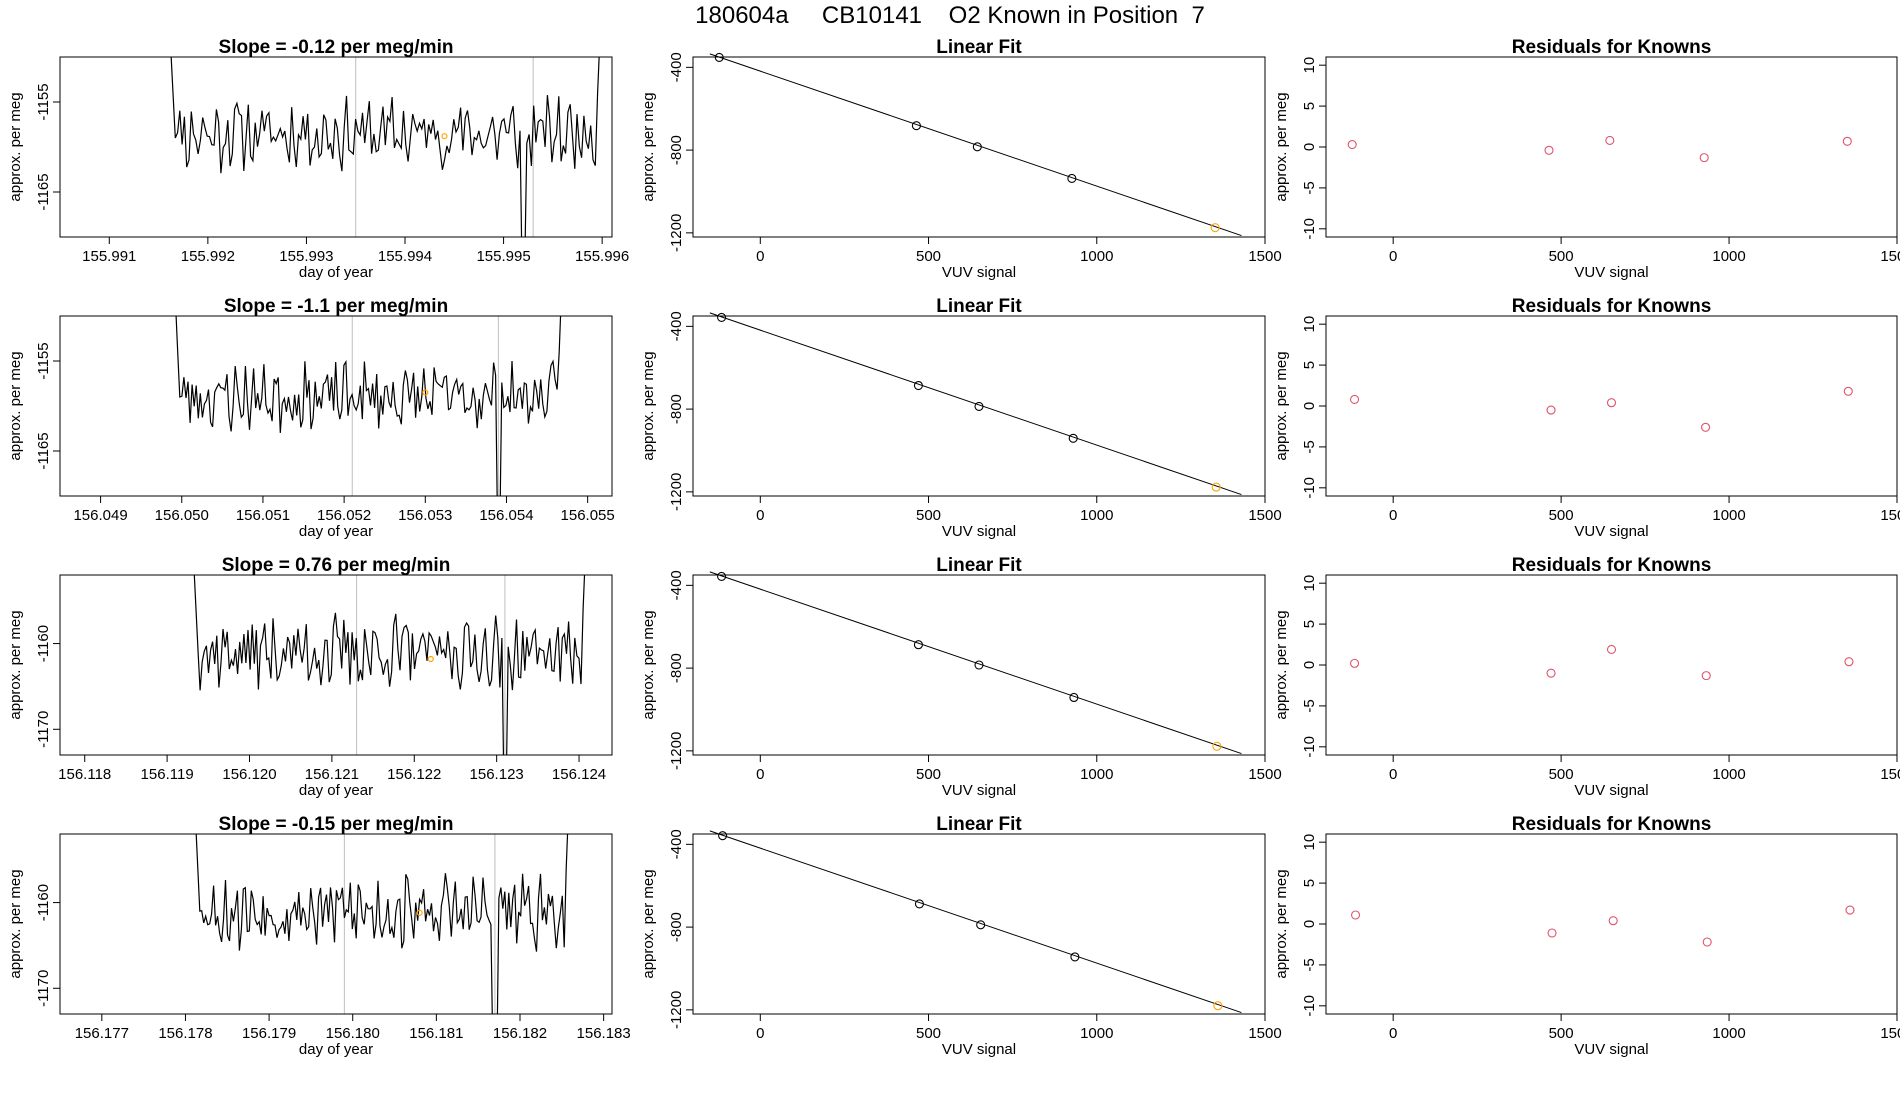 Image resolution: width=1900 pixels, height=1100 pixels. What do you see at coordinates (306, 256) in the screenshot?
I see `x-tick-label: 155.993` at bounding box center [306, 256].